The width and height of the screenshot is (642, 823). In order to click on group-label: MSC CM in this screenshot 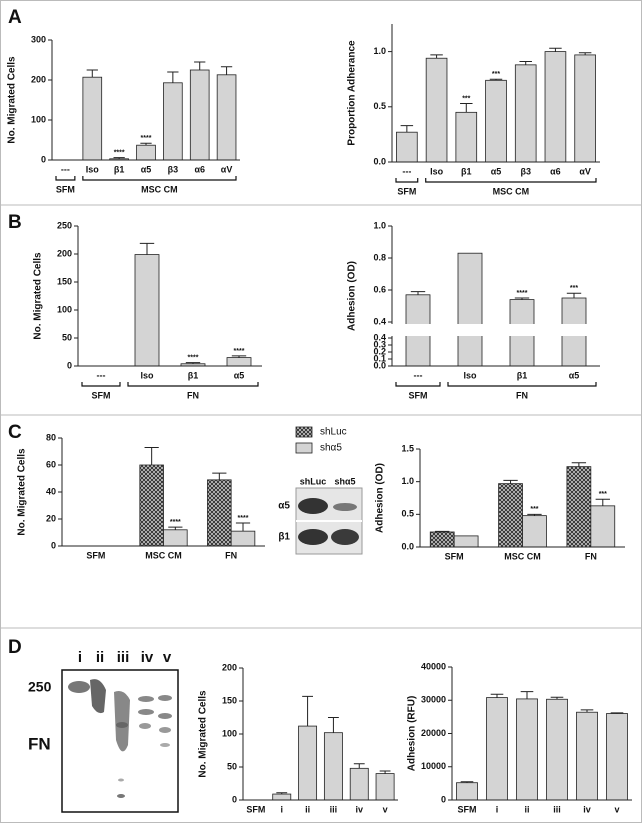, I will do `click(511, 191)`.